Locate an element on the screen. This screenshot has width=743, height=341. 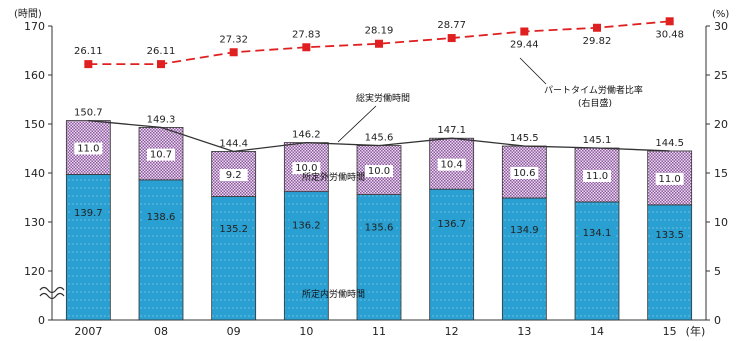
label-total: 147.1 is located at coordinates (451, 130).